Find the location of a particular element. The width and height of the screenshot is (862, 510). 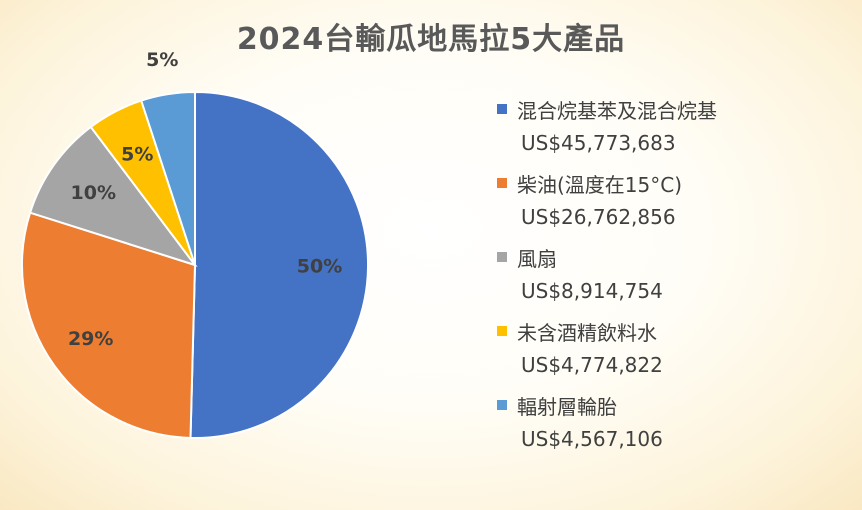

legend-entry: 混合烷基苯及混合烷基 US$45,773,683 is located at coordinates (677, 129).